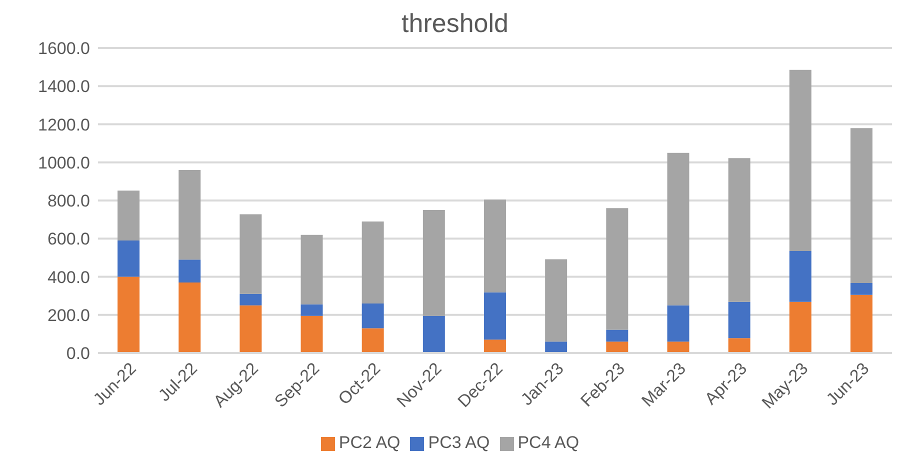 This screenshot has height=472, width=910. What do you see at coordinates (549, 442) in the screenshot?
I see `legend-label: PC4 AQ` at bounding box center [549, 442].